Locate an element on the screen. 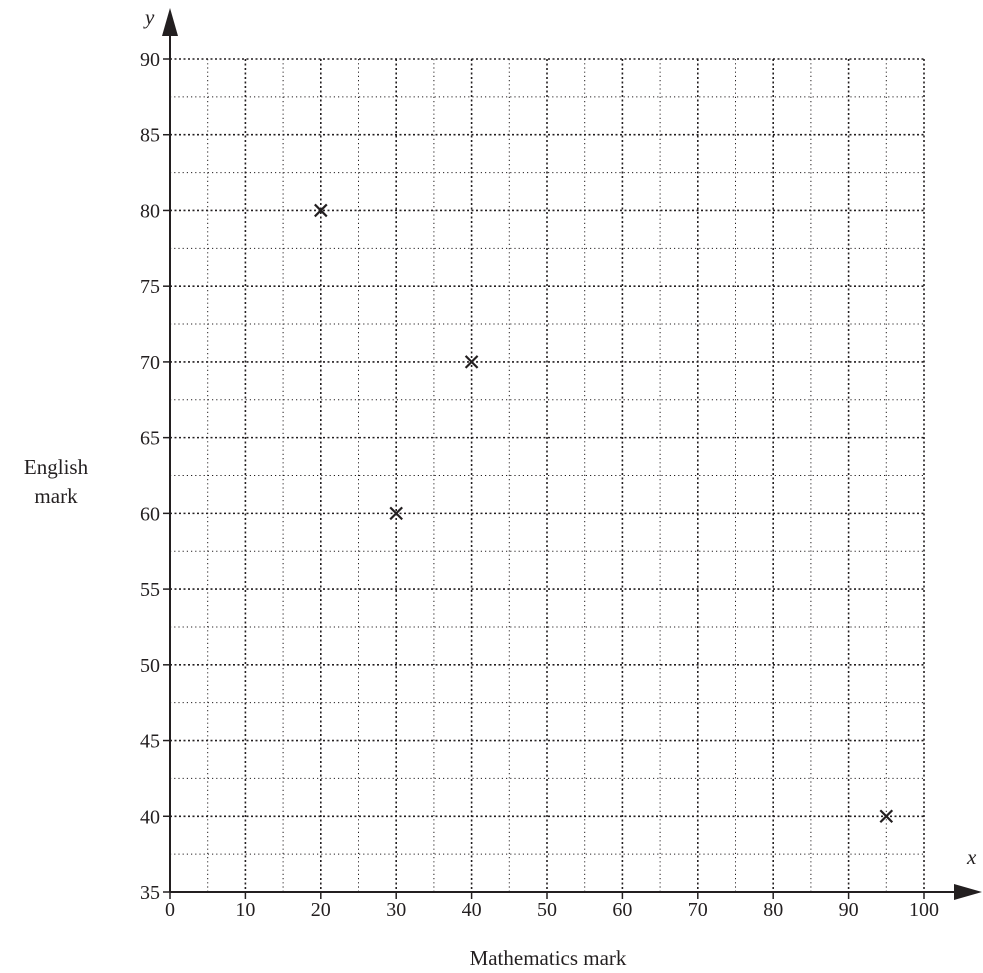 The width and height of the screenshot is (983, 973). y-tick-label: 45 is located at coordinates (150, 742).